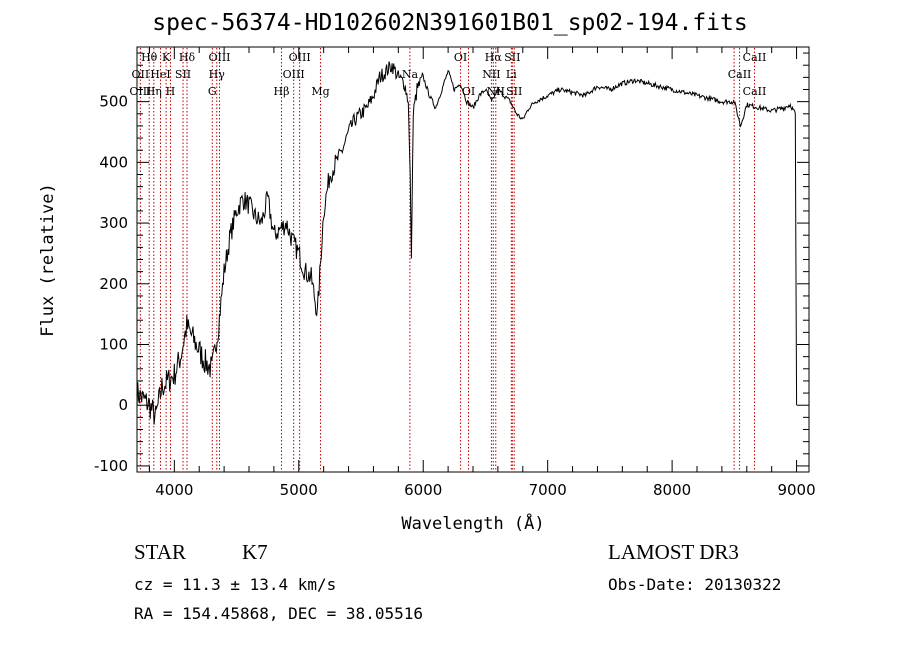 Image resolution: width=900 pixels, height=649 pixels. What do you see at coordinates (695, 584) in the screenshot?
I see `observation-date: Obs-Date: 20130322` at bounding box center [695, 584].